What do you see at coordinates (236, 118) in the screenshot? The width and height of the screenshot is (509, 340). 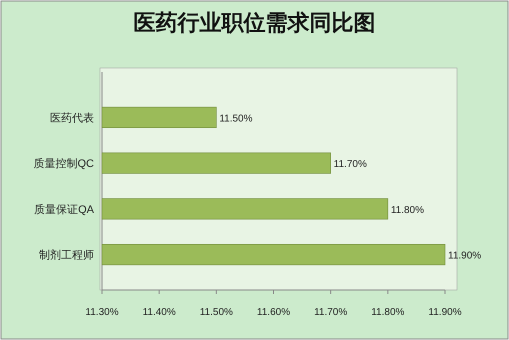 I see `data-label: 11.50%` at bounding box center [236, 118].